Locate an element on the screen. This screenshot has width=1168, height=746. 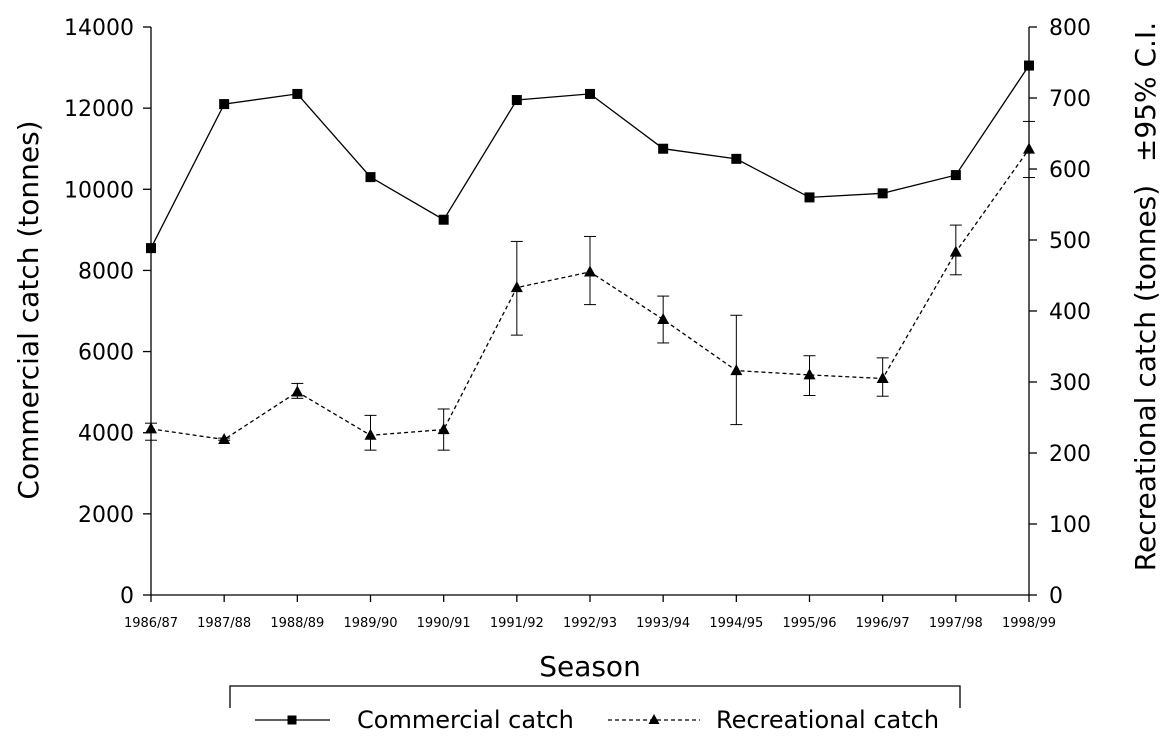
x-tick-label: 1998/99 is located at coordinates (1029, 623).